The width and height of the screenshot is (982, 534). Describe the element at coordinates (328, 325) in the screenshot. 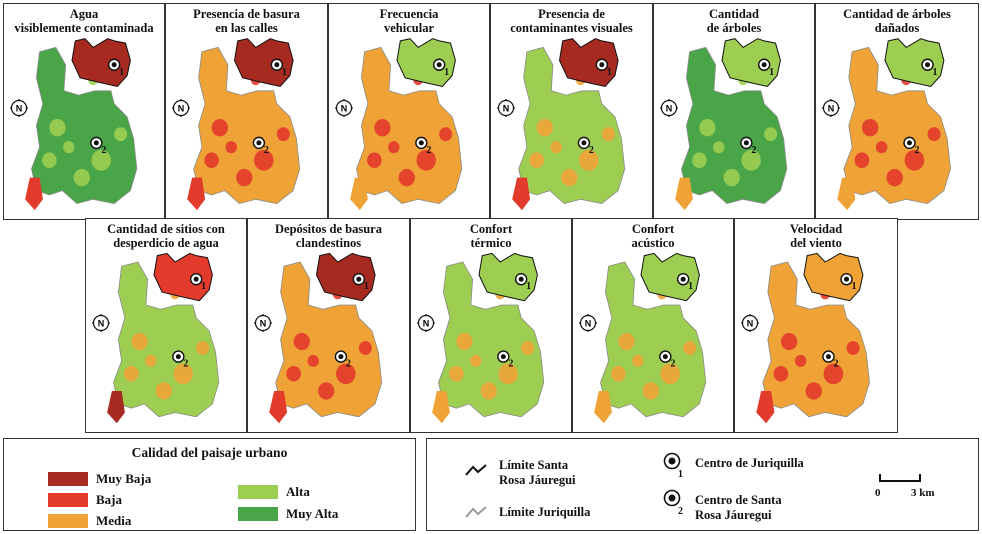

I see `map-panel-depositos-clandestinos: 1 2 Depósitos de basura clandestinos N` at that location.